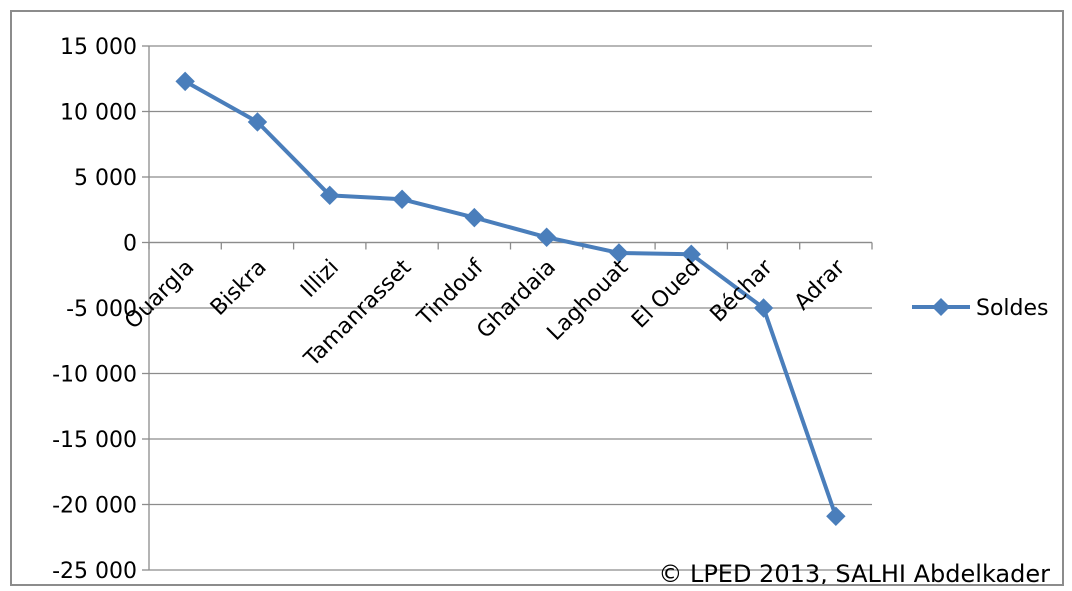 This screenshot has height=591, width=1072. I want to click on y-tick-label: 0, so click(130, 244).